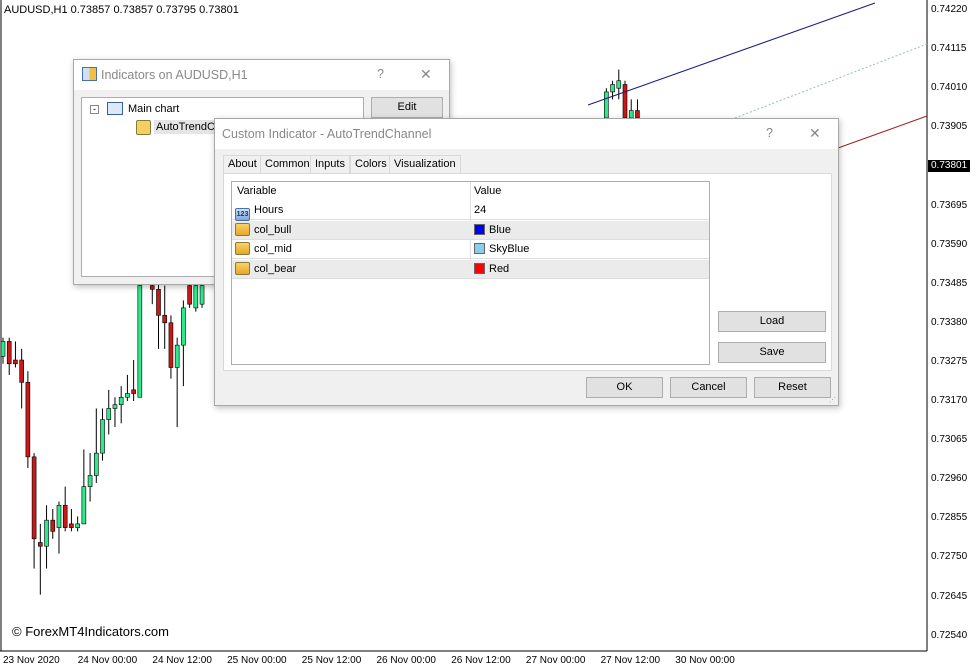  Describe the element at coordinates (331, 660) in the screenshot. I see `time-label: 25 Nov 12:00` at that location.